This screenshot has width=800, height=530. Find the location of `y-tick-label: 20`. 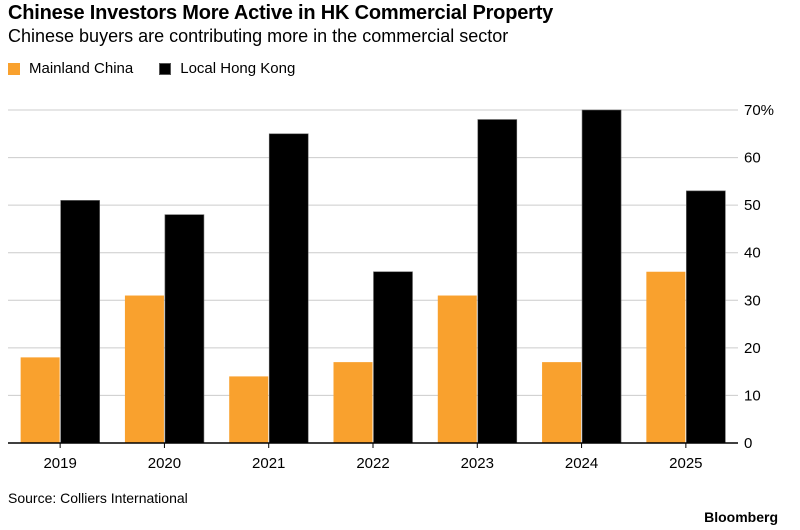

y-tick-label: 20 is located at coordinates (752, 348).